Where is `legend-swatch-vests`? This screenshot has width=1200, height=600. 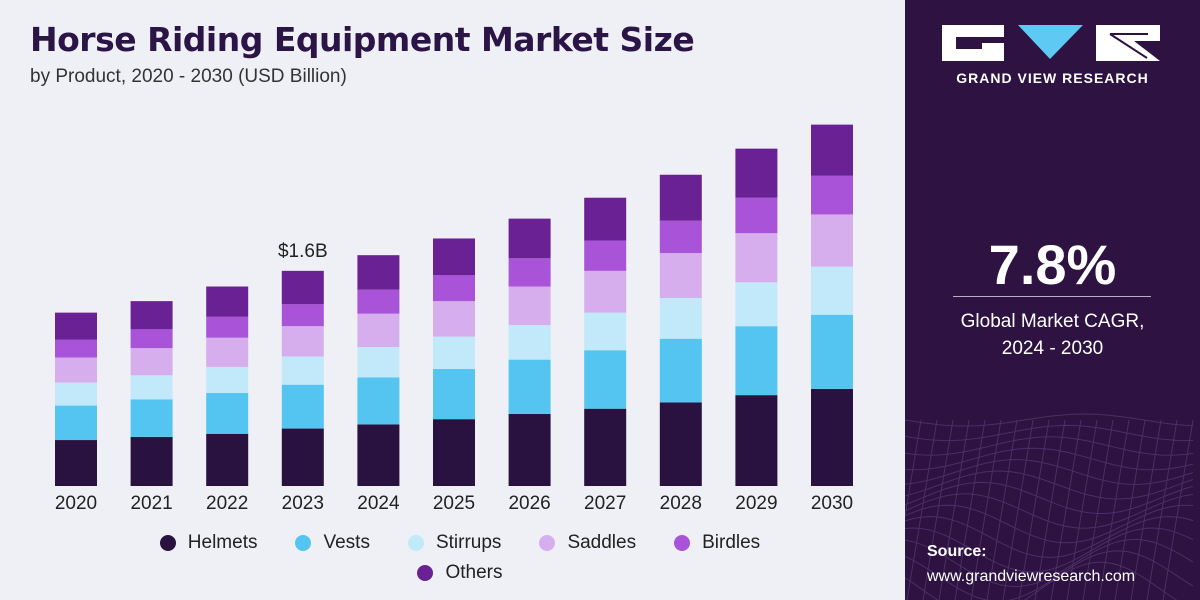
legend-swatch-vests is located at coordinates (303, 543).